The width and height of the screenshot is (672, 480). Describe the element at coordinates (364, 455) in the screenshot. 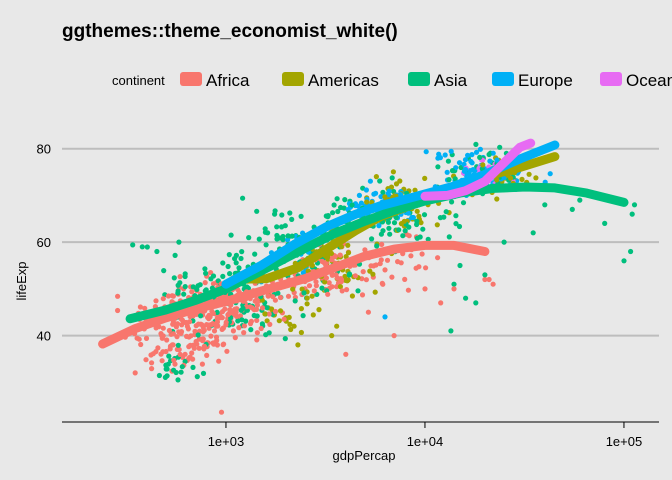

I see `x-axis-title: gdpPercap` at that location.